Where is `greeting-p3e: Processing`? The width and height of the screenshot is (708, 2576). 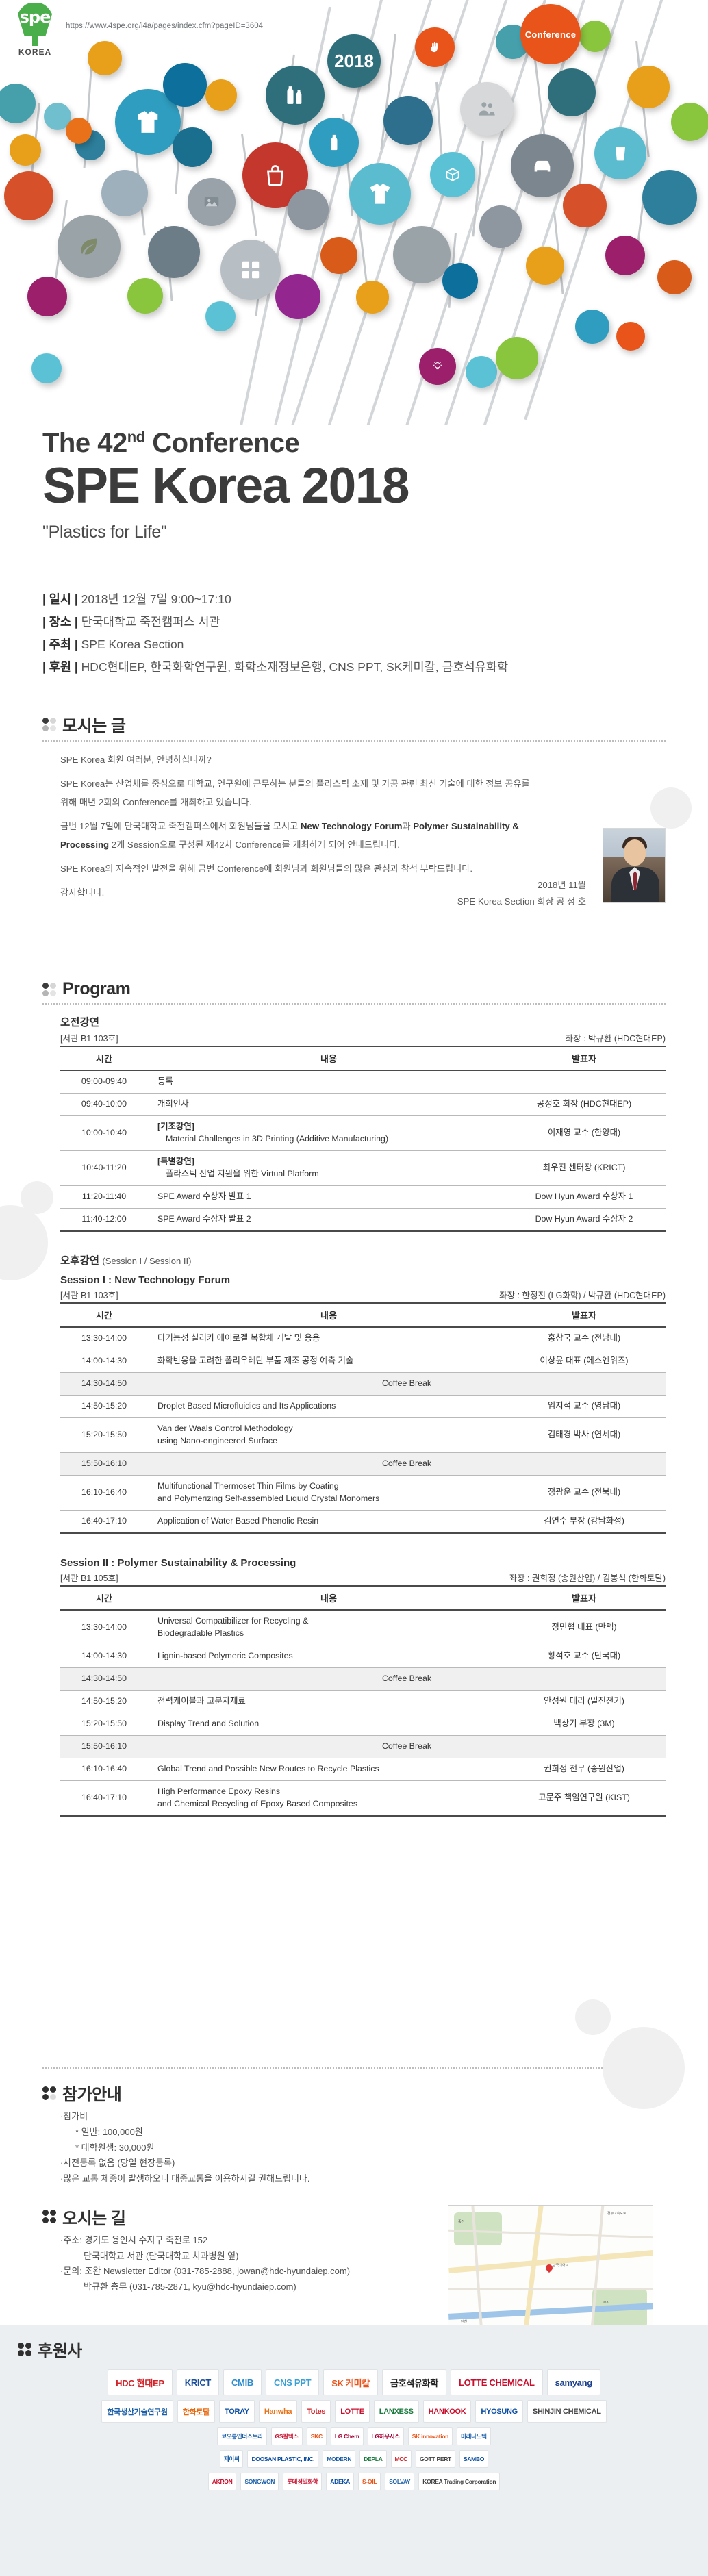
greeting-p3e: Processing is located at coordinates (85, 844).